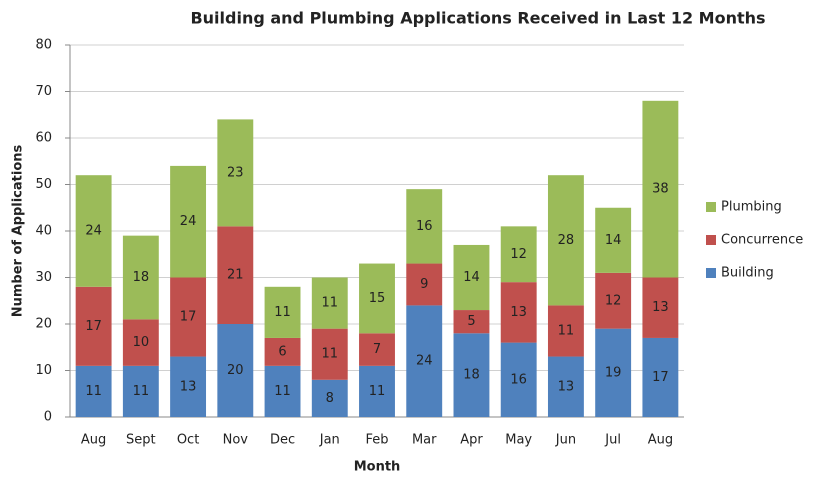  What do you see at coordinates (377, 467) in the screenshot?
I see `x-axis-label: Month` at bounding box center [377, 467].